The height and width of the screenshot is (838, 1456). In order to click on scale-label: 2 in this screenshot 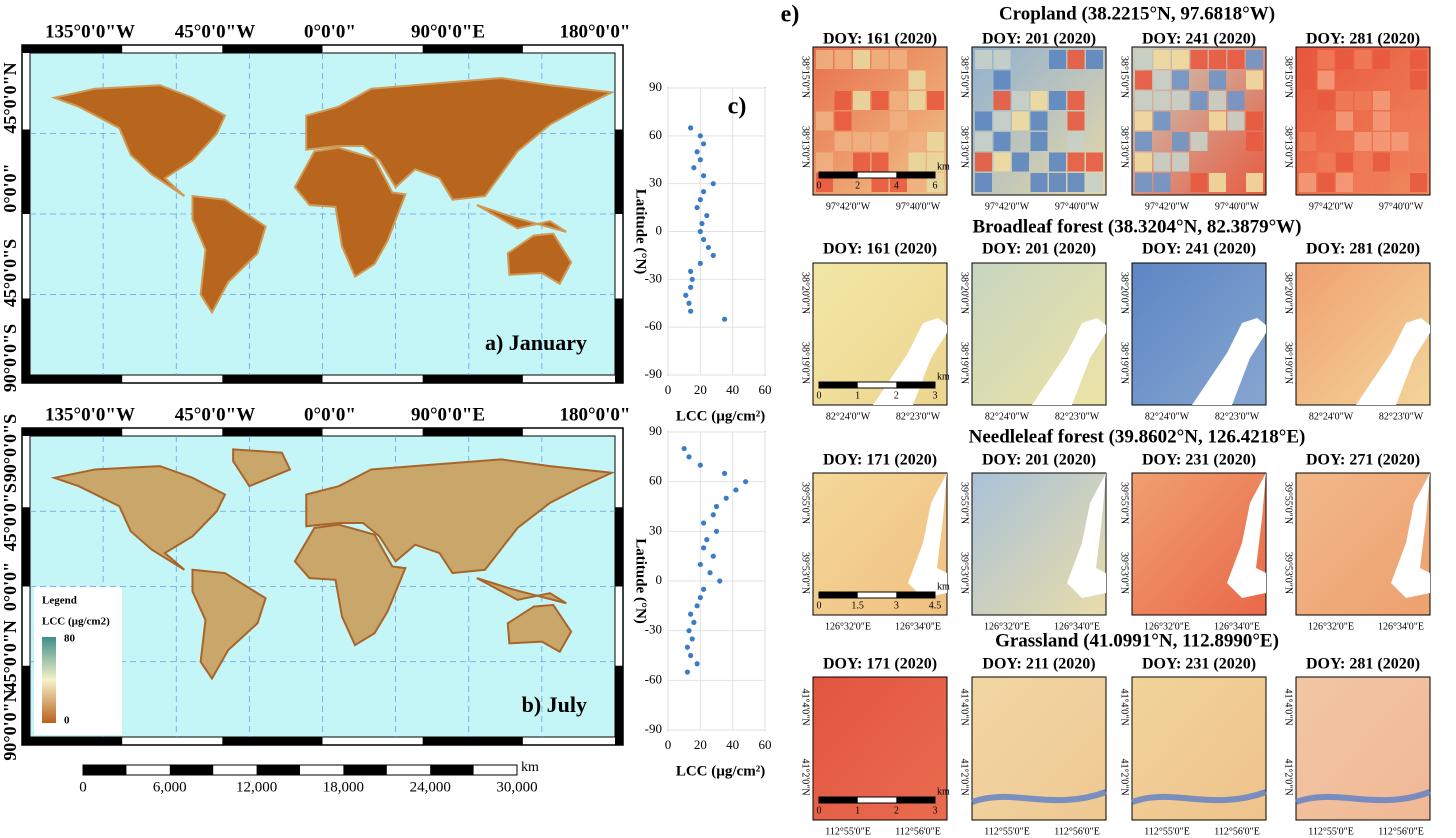, I will do `click(896, 395)`.